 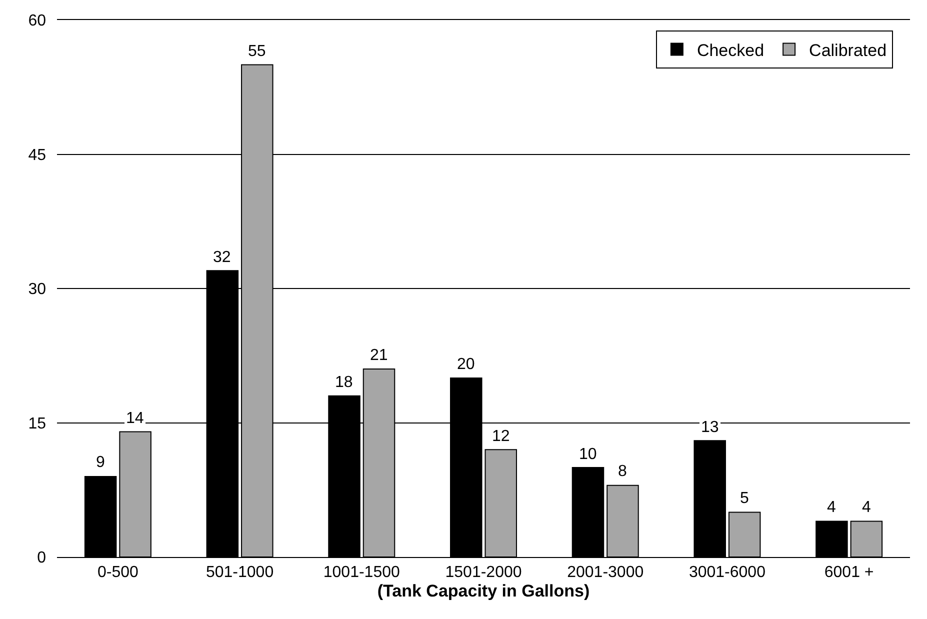 What do you see at coordinates (222, 257) in the screenshot?
I see `data-label: 32` at bounding box center [222, 257].